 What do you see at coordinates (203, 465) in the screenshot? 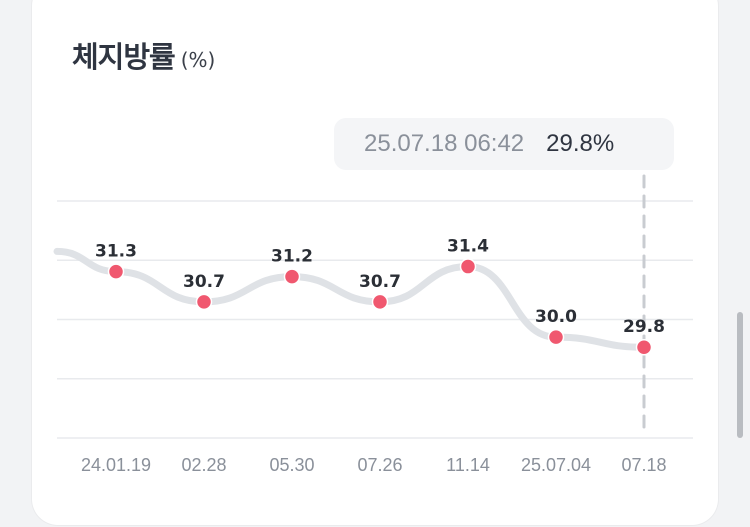
I see `x-tick-label: 02.28` at bounding box center [203, 465].